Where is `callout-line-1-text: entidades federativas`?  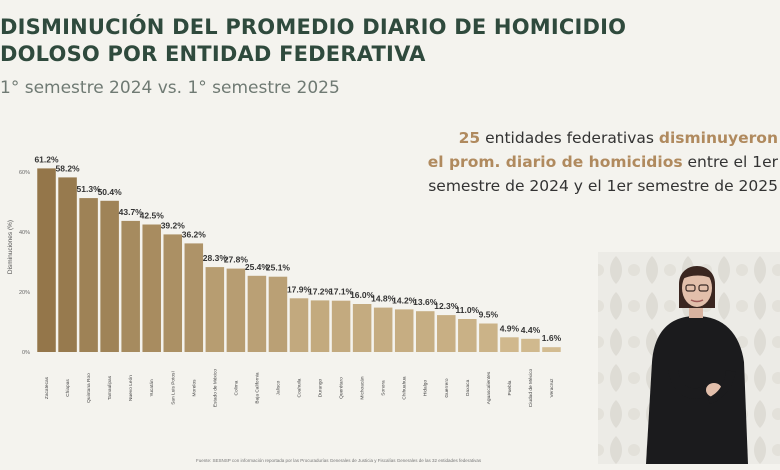 callout-line-1-text: entidades federativas is located at coordinates (569, 138).